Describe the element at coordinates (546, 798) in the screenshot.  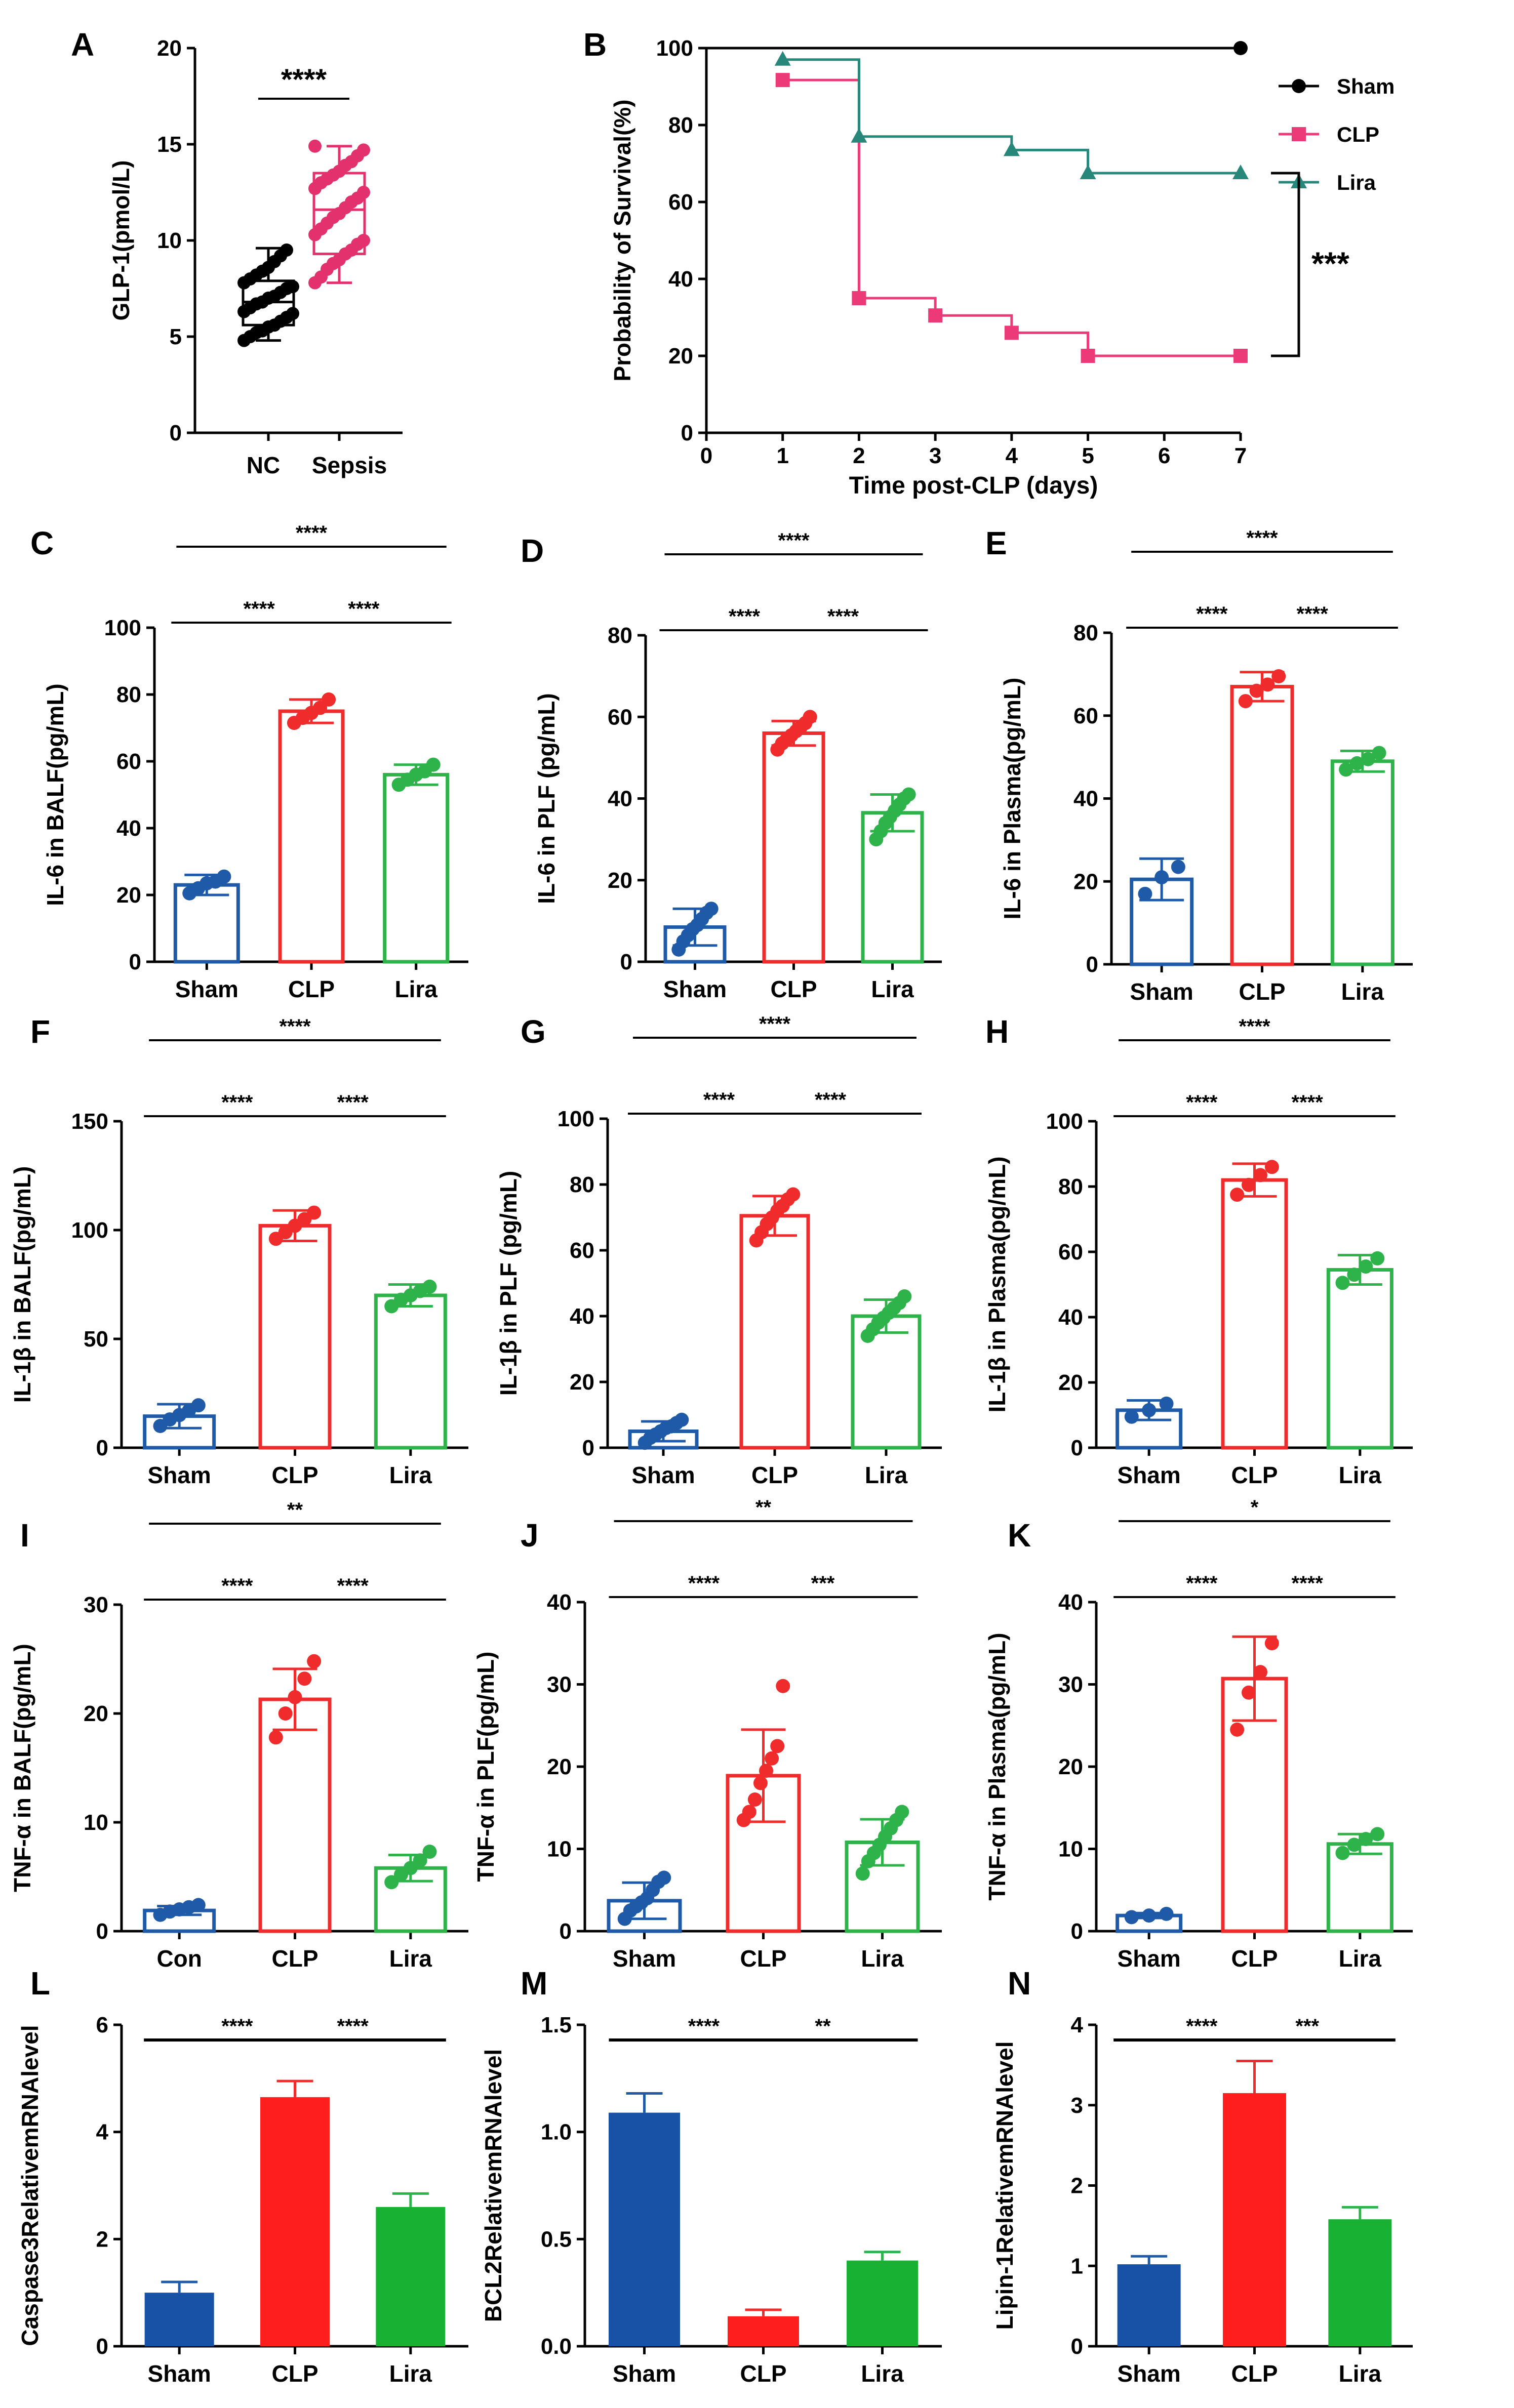
I see `y-axis-title: IL-6 in PLF (pg/mL)` at that location.